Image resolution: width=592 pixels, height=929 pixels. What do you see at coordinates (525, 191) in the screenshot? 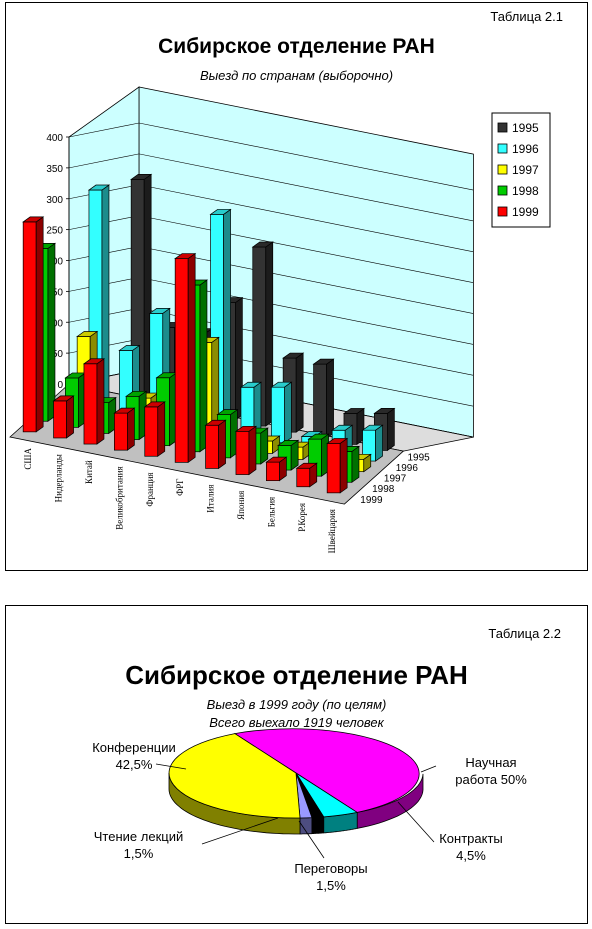
I see `legend-label: 1998` at bounding box center [525, 191].